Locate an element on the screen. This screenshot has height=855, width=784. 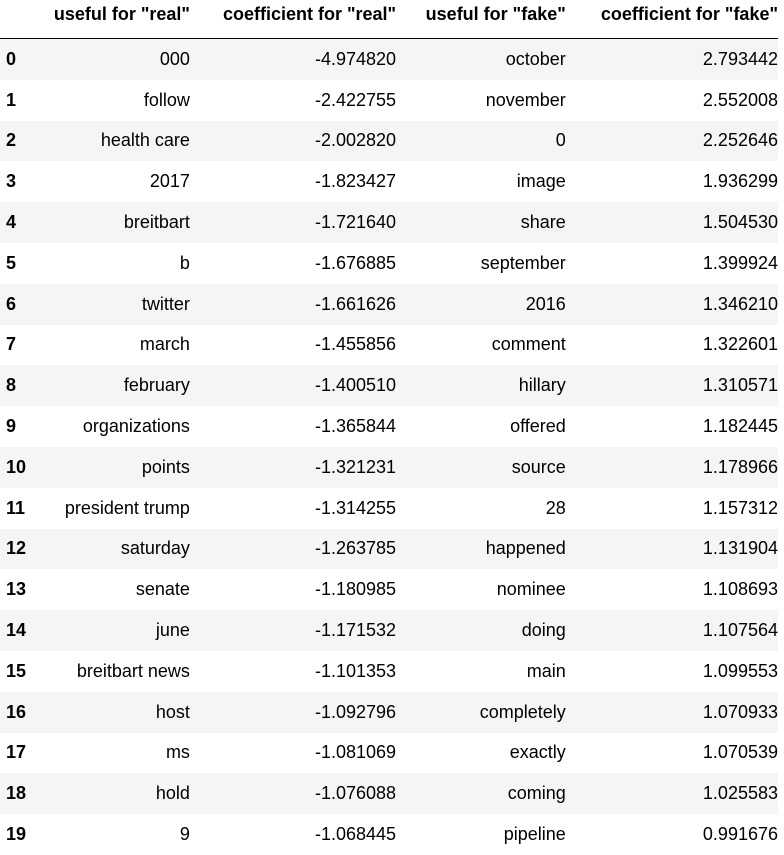
cell-useful-fake: offered is located at coordinates (538, 426).